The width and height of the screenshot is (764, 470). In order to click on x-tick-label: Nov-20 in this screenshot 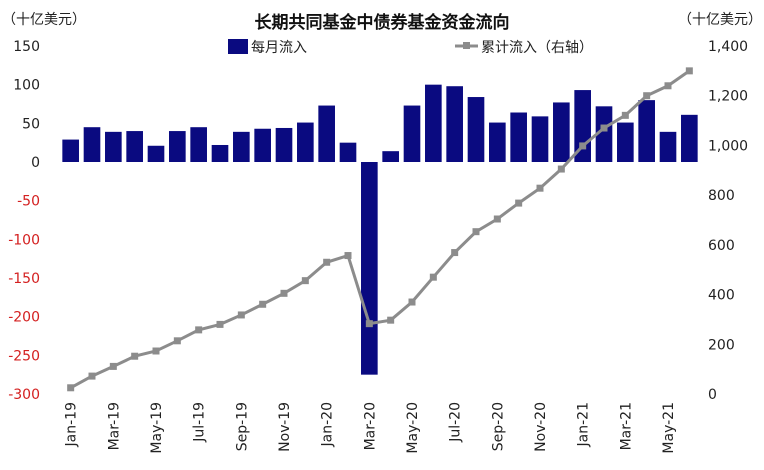, I will do `click(541, 427)`.